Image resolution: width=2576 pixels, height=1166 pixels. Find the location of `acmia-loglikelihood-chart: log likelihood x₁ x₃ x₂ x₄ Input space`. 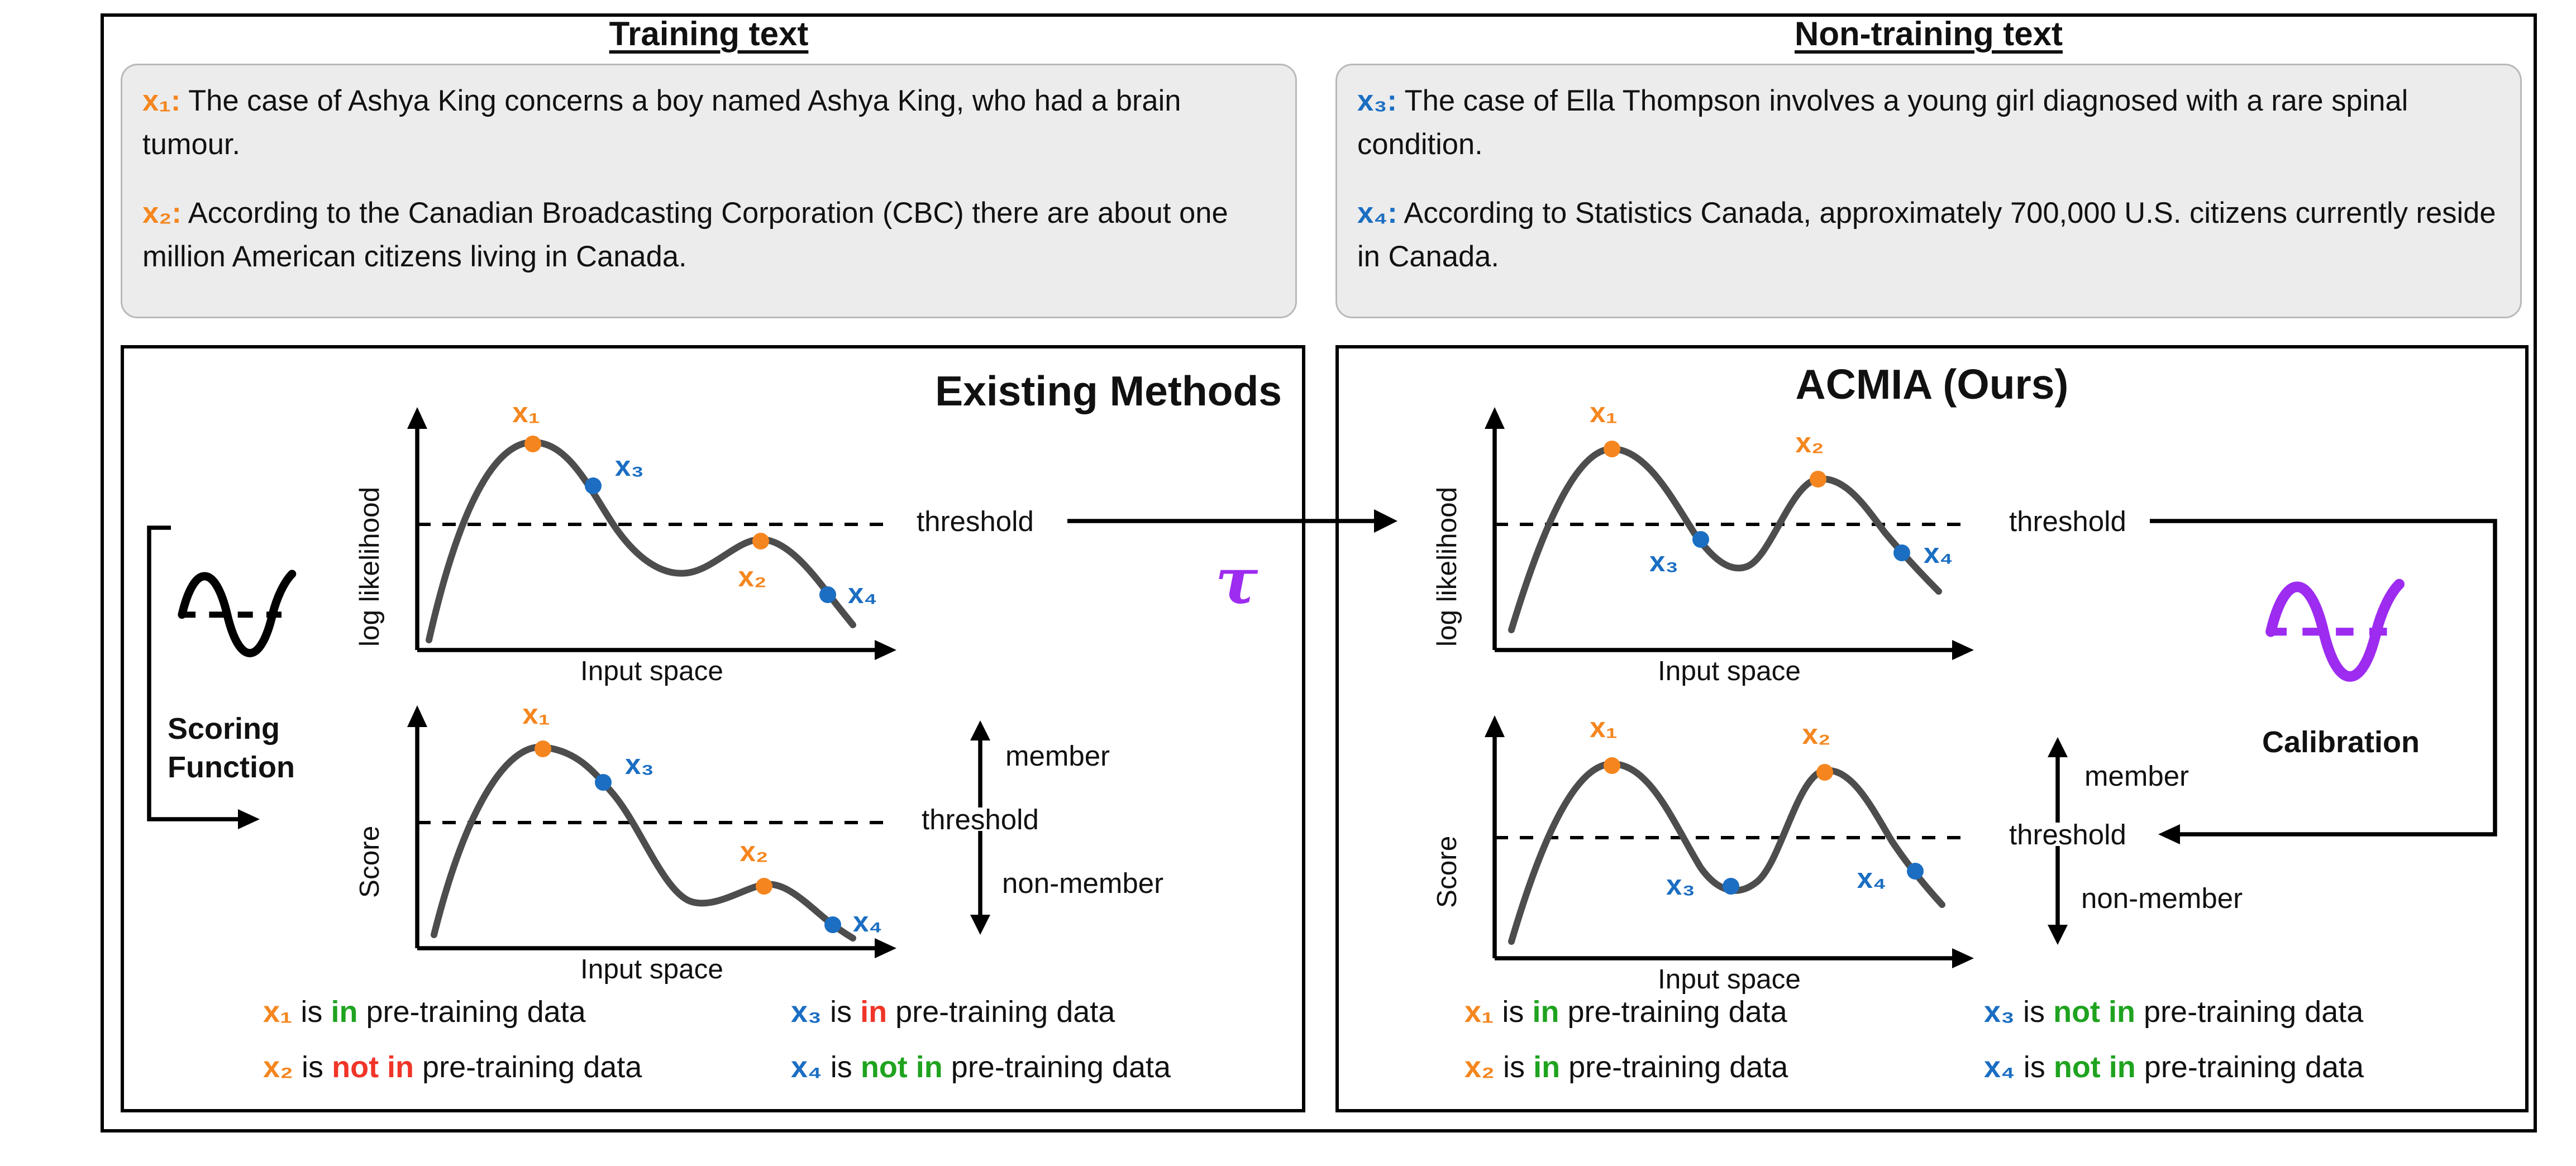

acmia-loglikelihood-chart: log likelihood x₁ x₃ x₂ x₄ Input space is located at coordinates (1703, 541).